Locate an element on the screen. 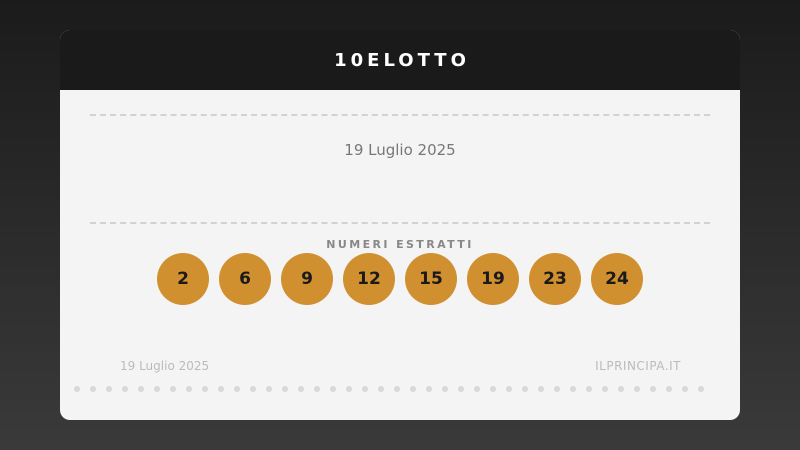 The height and width of the screenshot is (450, 800). number-ball: 24 is located at coordinates (617, 279).